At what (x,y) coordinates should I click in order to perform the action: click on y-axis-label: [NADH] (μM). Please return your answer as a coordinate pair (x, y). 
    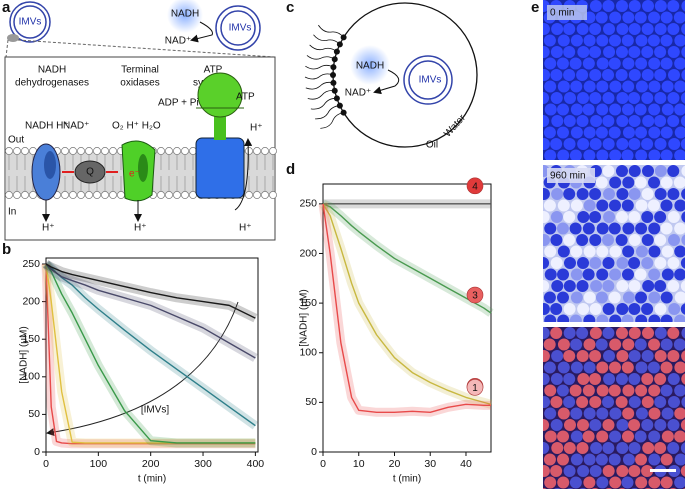
    Looking at the image, I should click on (24, 354).